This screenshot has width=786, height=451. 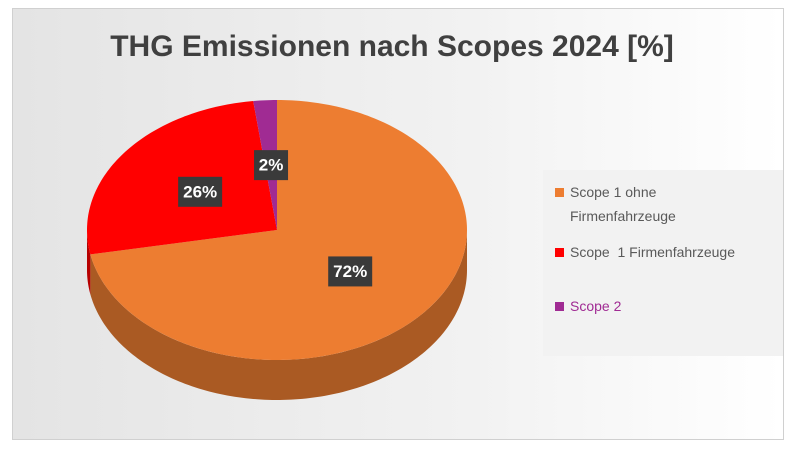 I want to click on data-label: 26%, so click(x=200, y=191).